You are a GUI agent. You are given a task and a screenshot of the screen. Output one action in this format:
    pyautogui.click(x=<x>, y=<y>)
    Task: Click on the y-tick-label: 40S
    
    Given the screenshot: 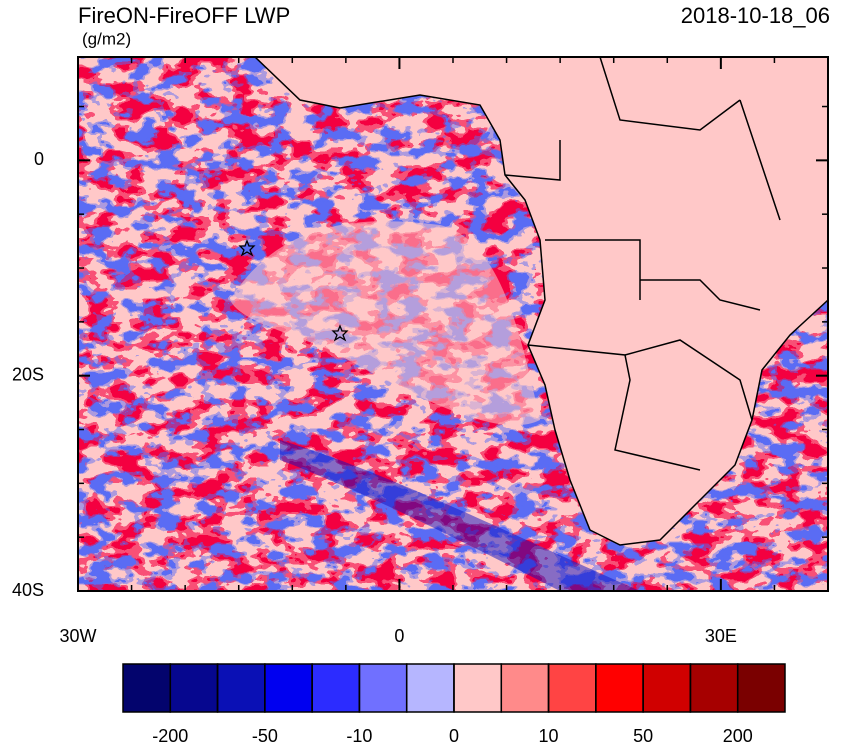 What is the action you would take?
    pyautogui.click(x=28, y=590)
    